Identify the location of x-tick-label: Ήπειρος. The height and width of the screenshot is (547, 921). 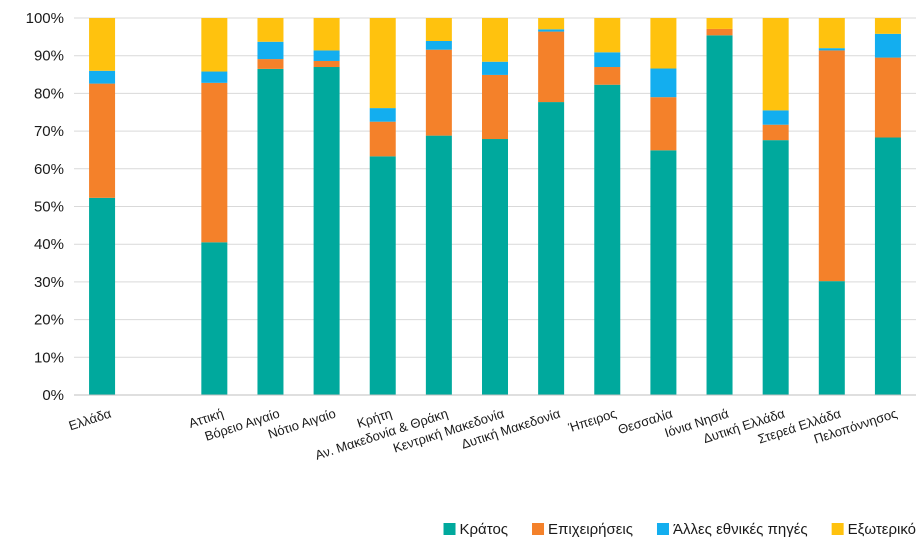
(592, 421).